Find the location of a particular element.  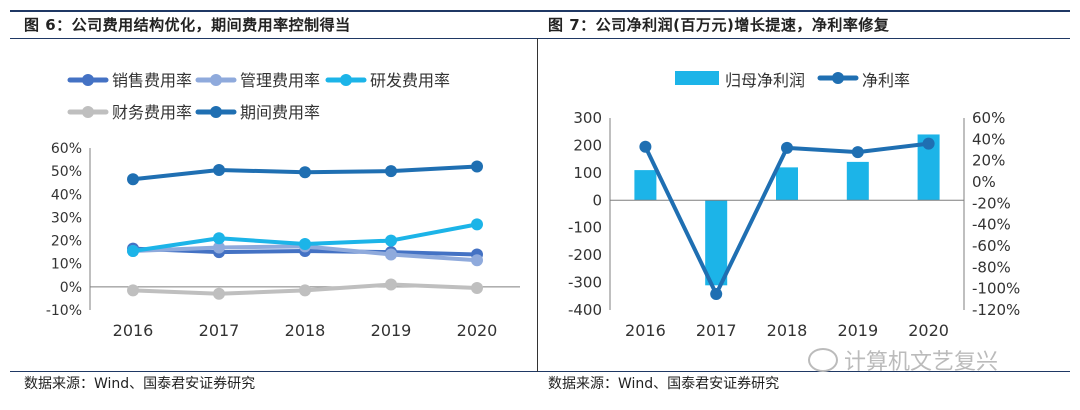

bar-2018 is located at coordinates (787, 184).